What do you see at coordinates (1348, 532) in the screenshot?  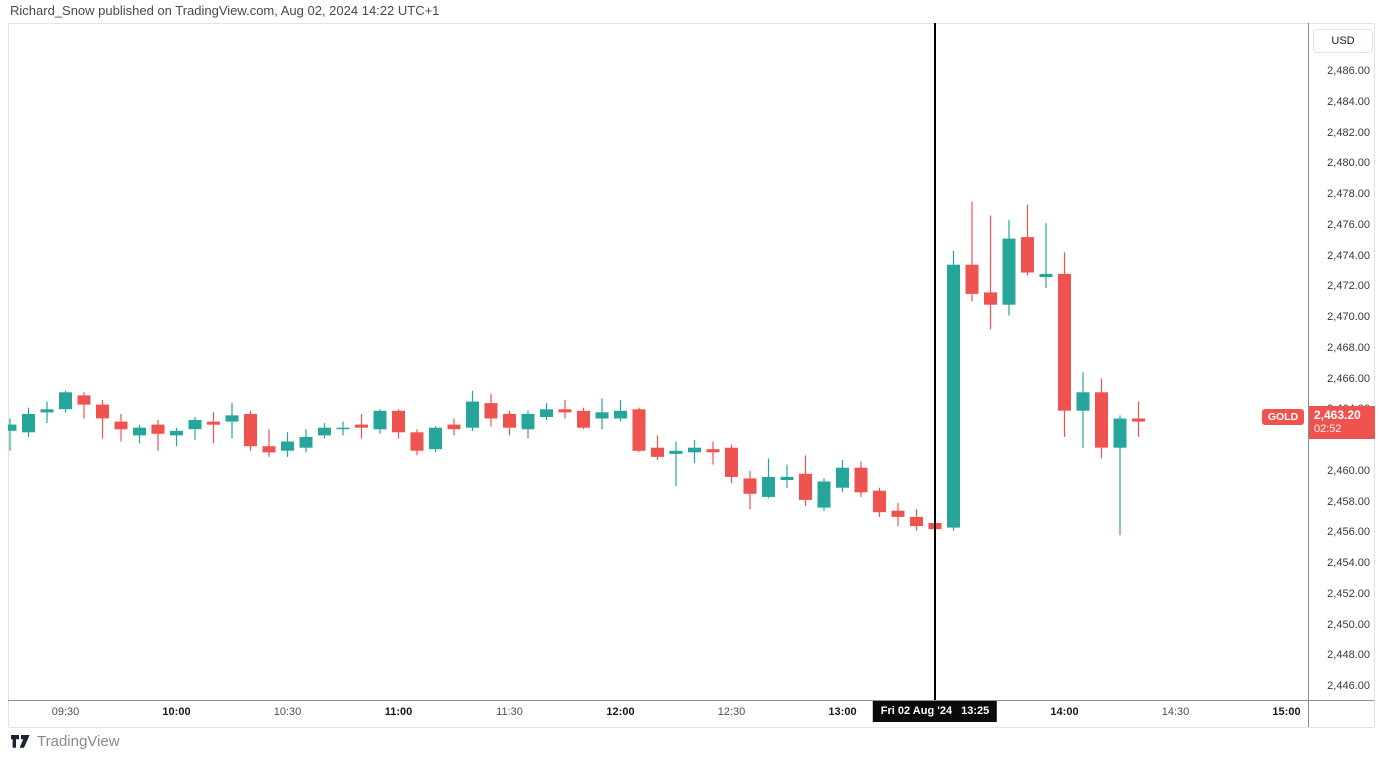 I see `price-tick: 2,456.00` at bounding box center [1348, 532].